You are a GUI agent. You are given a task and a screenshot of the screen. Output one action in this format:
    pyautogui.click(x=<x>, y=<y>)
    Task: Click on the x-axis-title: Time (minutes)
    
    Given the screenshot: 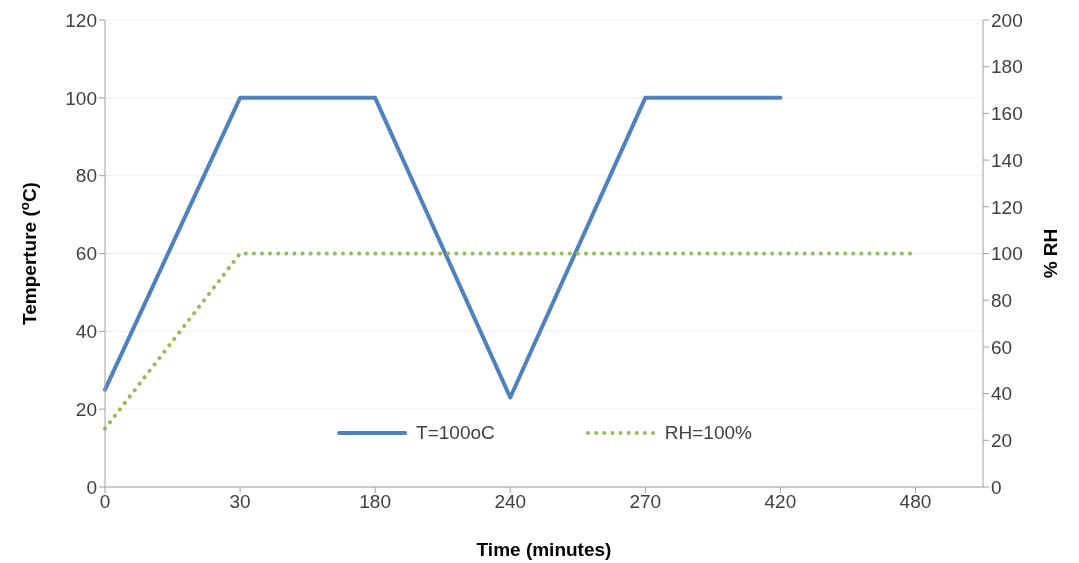 What is the action you would take?
    pyautogui.click(x=544, y=549)
    